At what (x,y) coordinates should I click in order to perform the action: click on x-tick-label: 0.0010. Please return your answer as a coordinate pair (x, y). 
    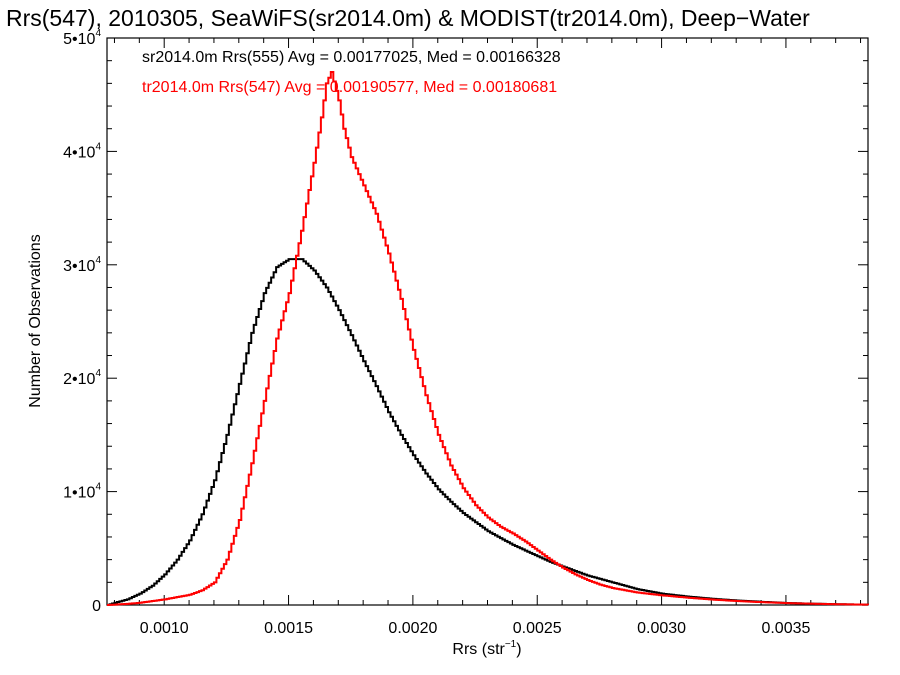
    Looking at the image, I should click on (164, 628).